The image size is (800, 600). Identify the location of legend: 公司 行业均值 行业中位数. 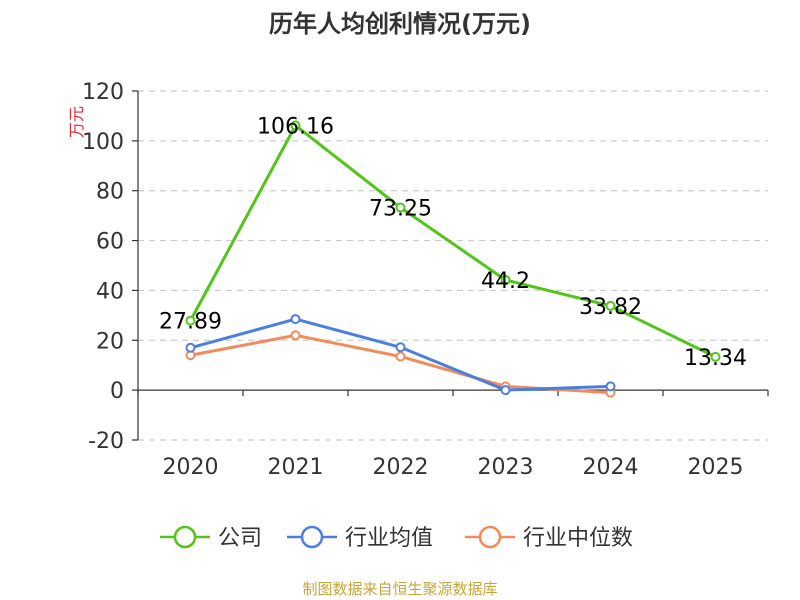
(396, 538).